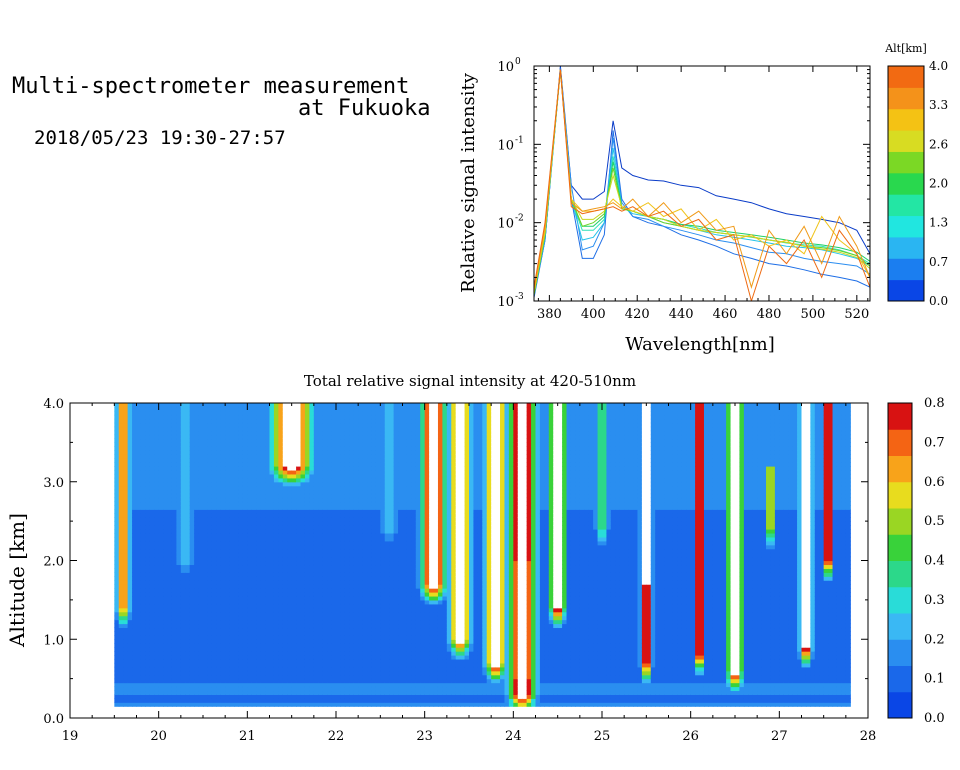 The height and width of the screenshot is (770, 960). Describe the element at coordinates (702, 183) in the screenshot. I see `spectrum-plot-frame` at that location.